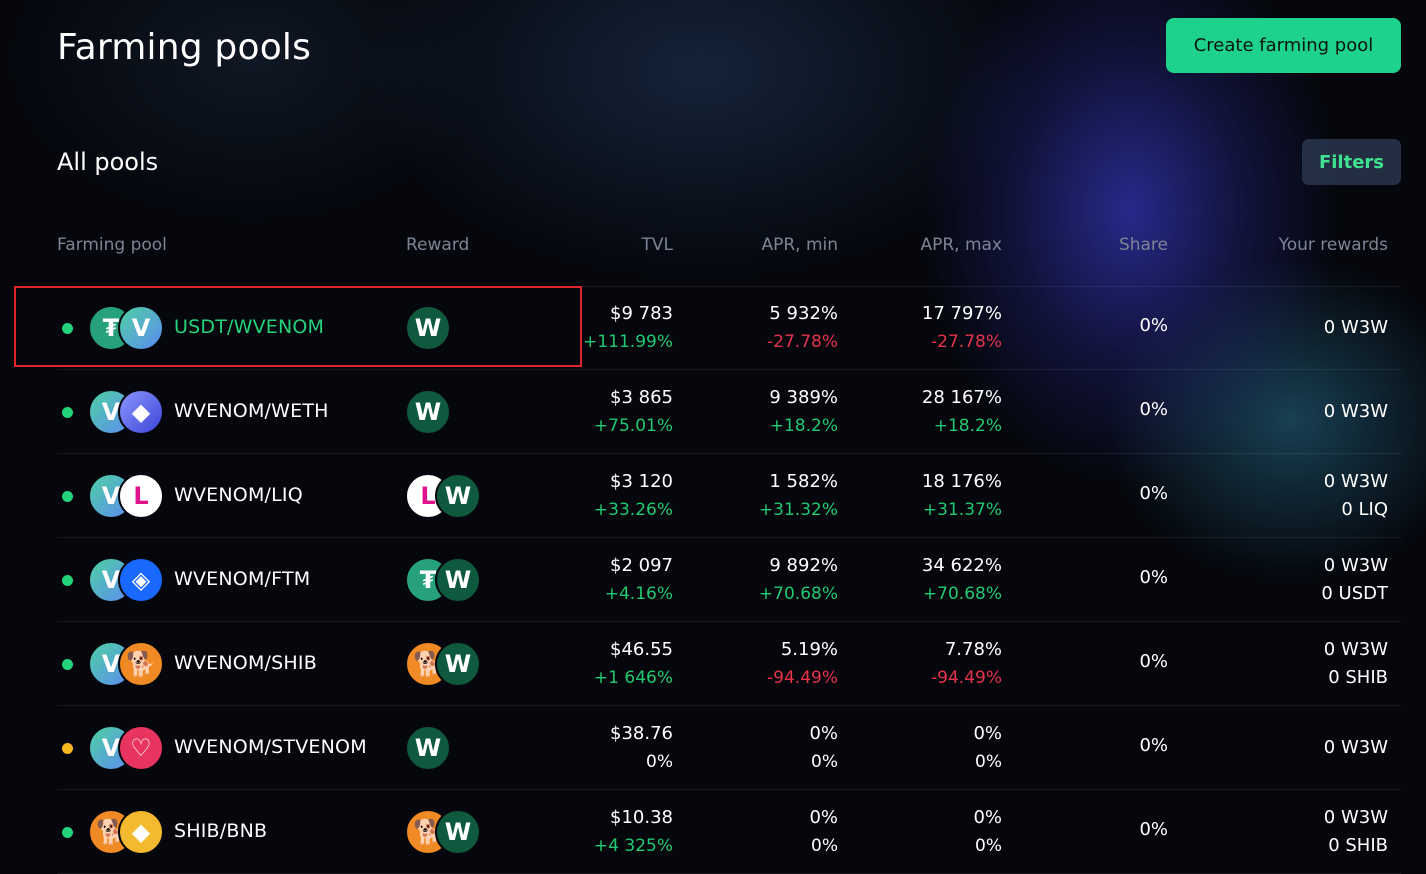 This screenshot has height=874, width=1426. Describe the element at coordinates (657, 245) in the screenshot. I see `column-header-tvl: TVL` at that location.